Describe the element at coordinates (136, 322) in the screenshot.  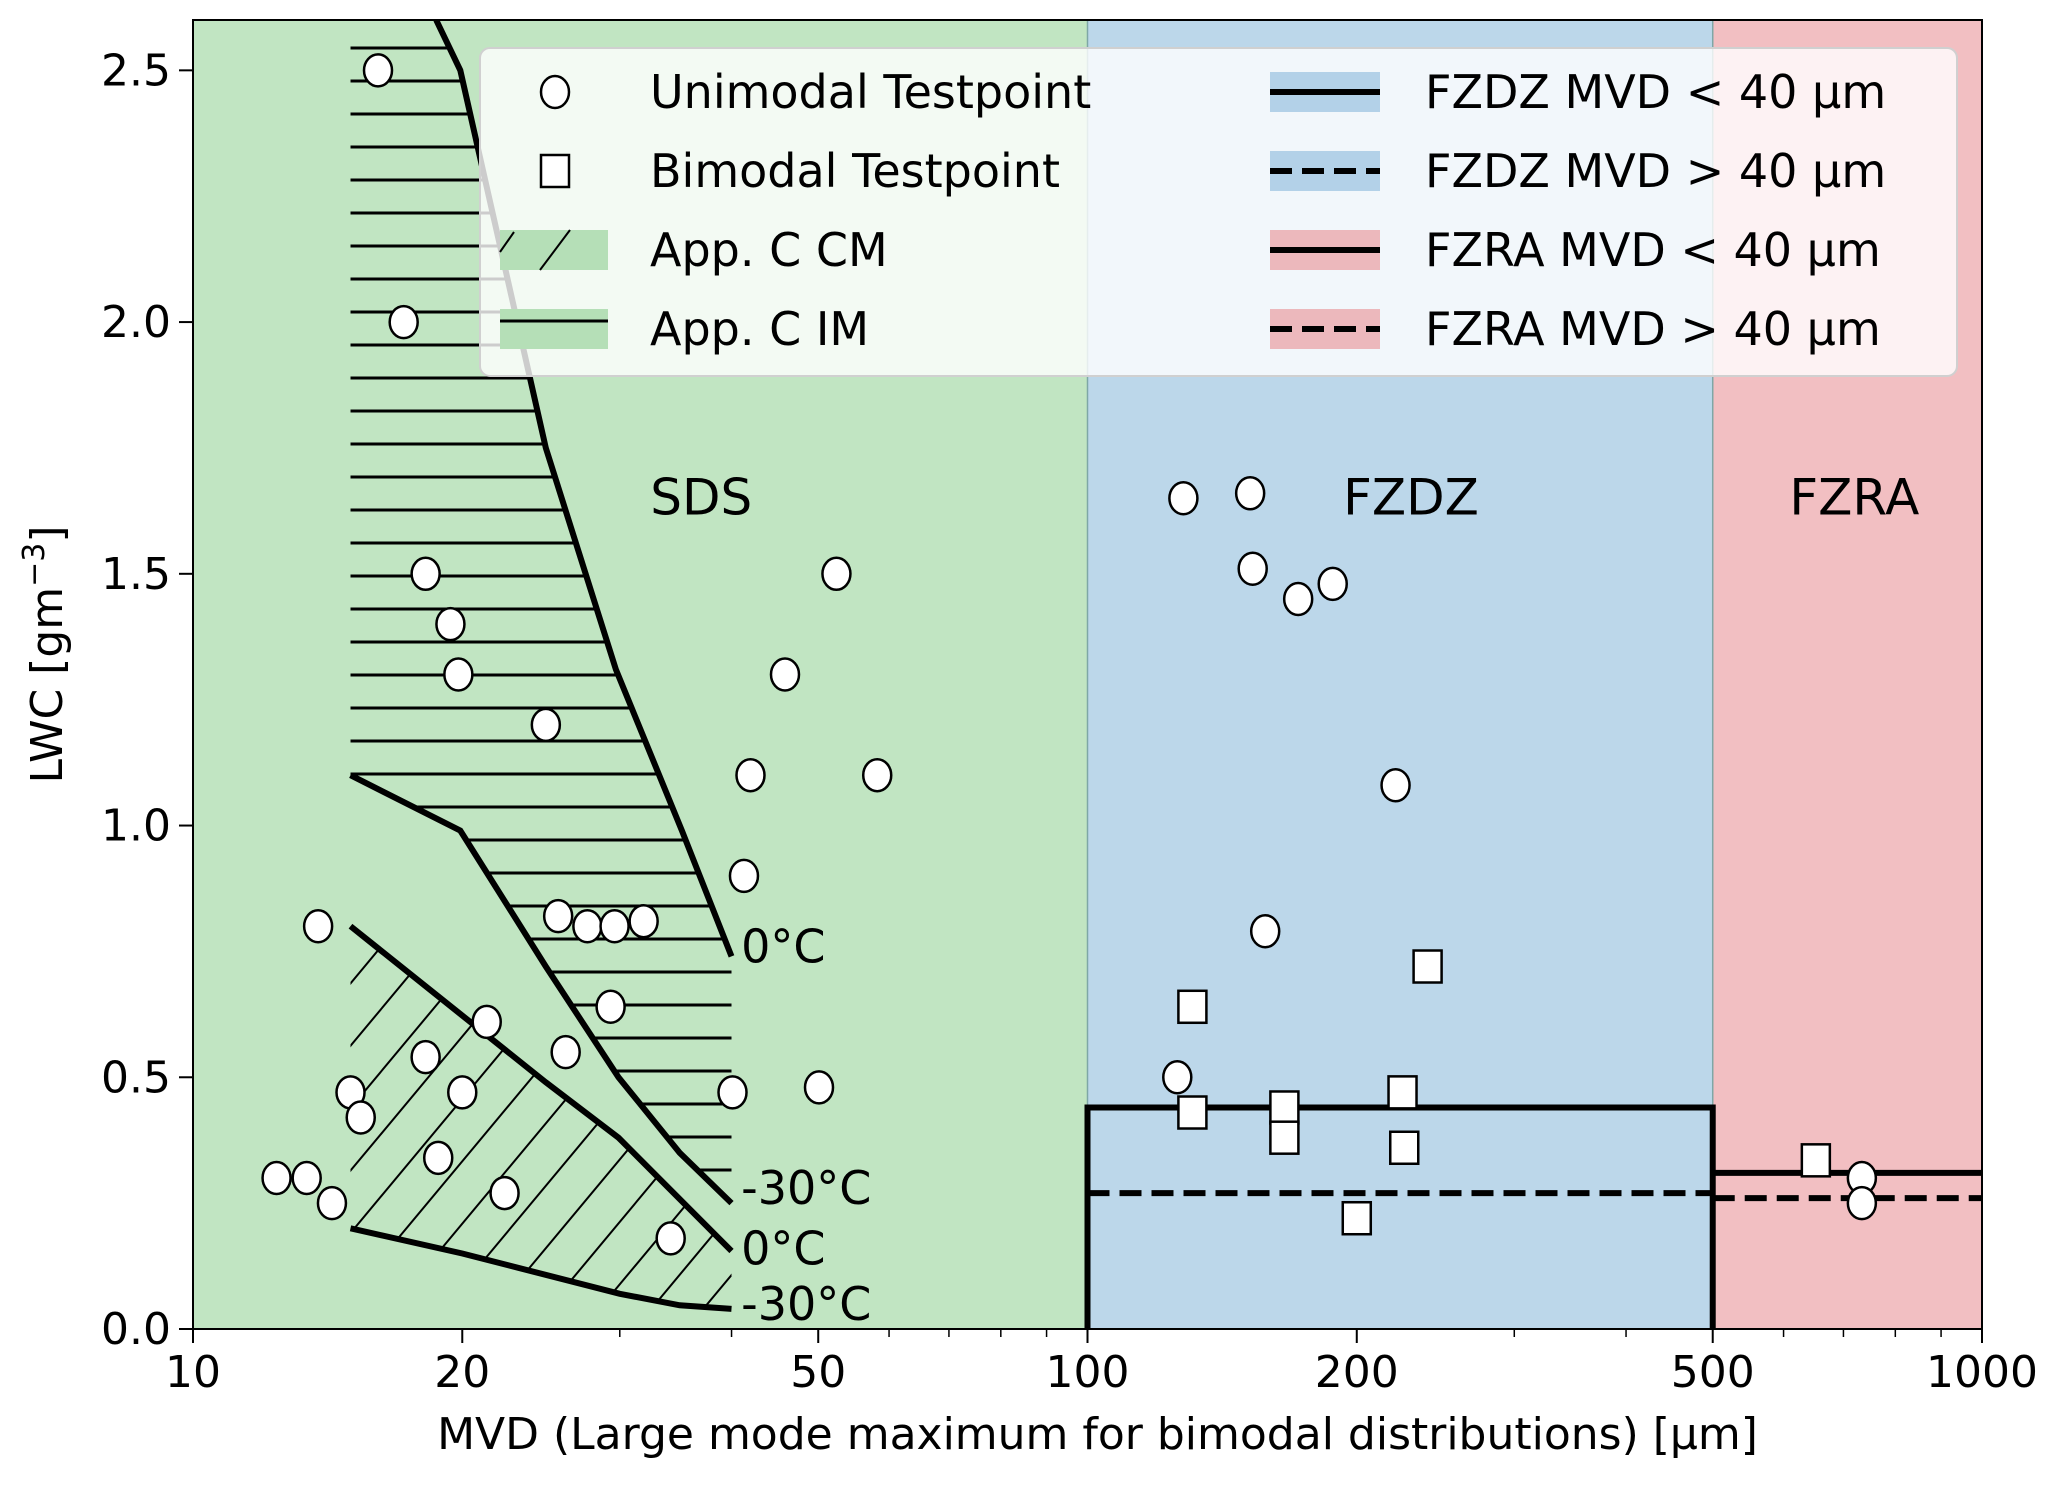
I see `y-tick-label: 2.0` at that location.